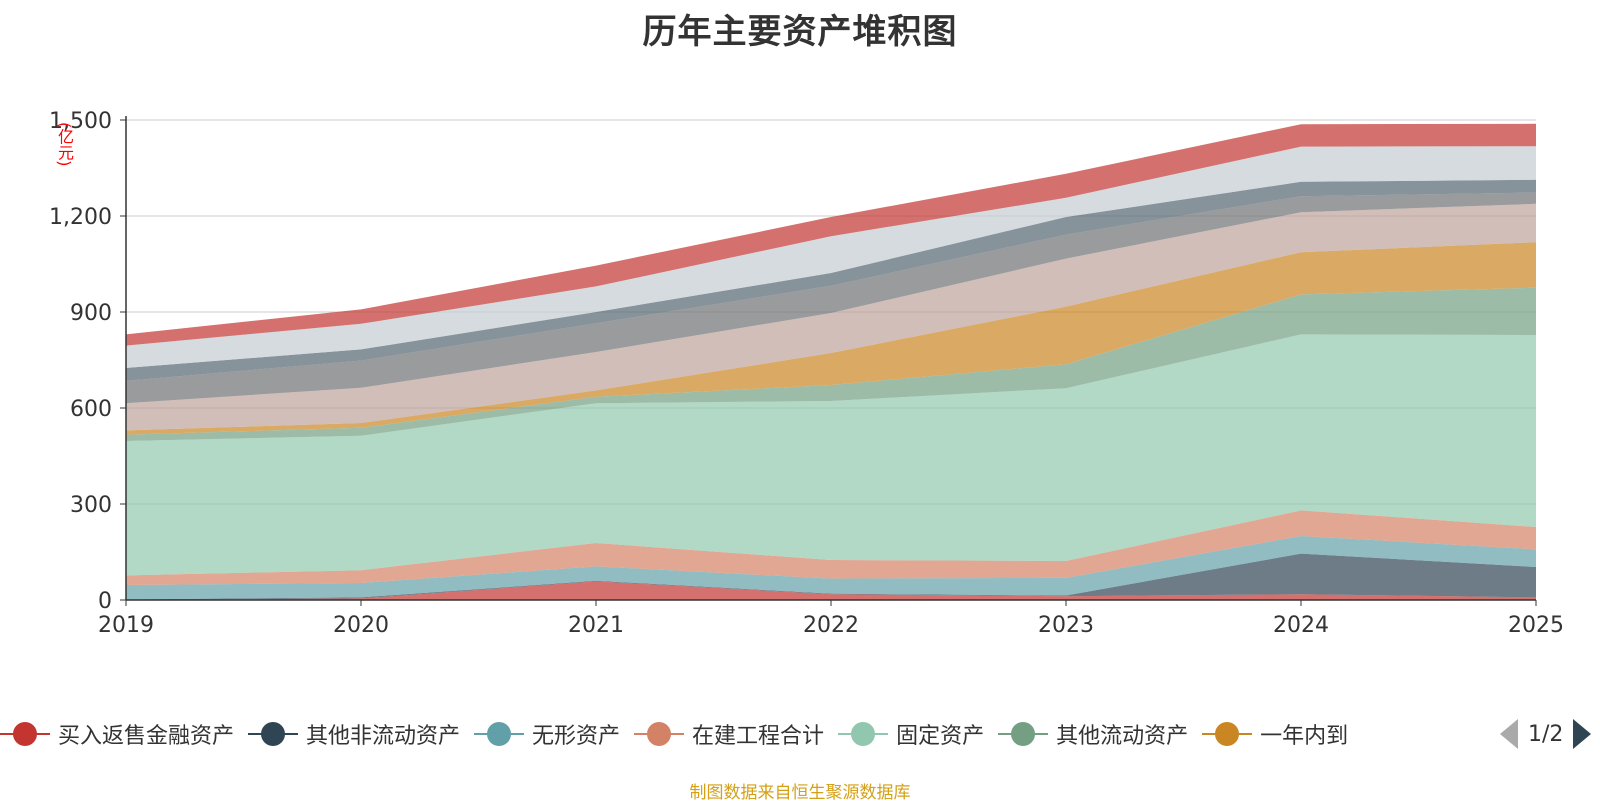  Describe the element at coordinates (940, 736) in the screenshot. I see `legend-label: 固定资产` at that location.